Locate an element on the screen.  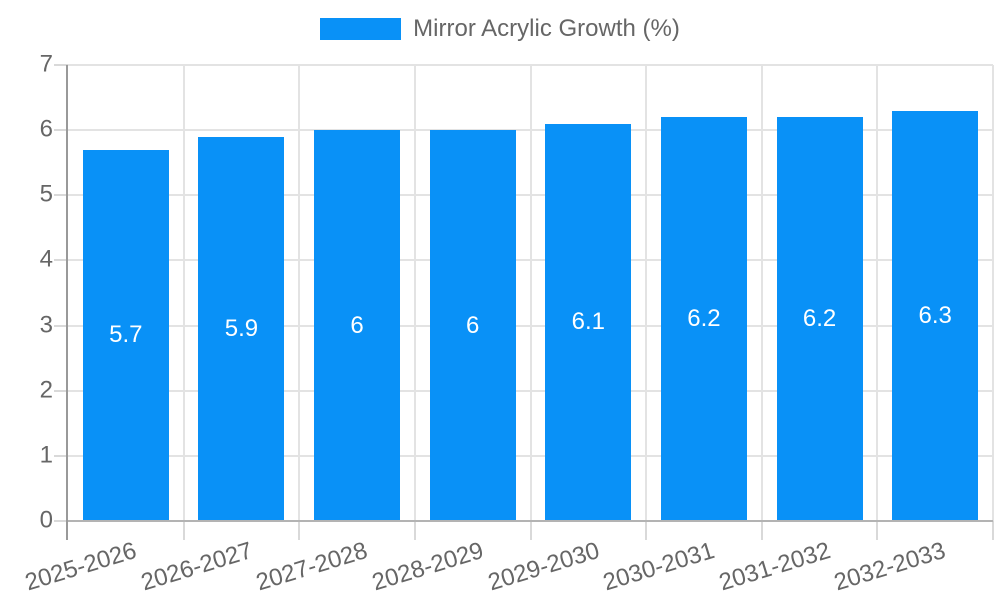
x-axis-tick-label: 2027-2028 is located at coordinates (312, 567).